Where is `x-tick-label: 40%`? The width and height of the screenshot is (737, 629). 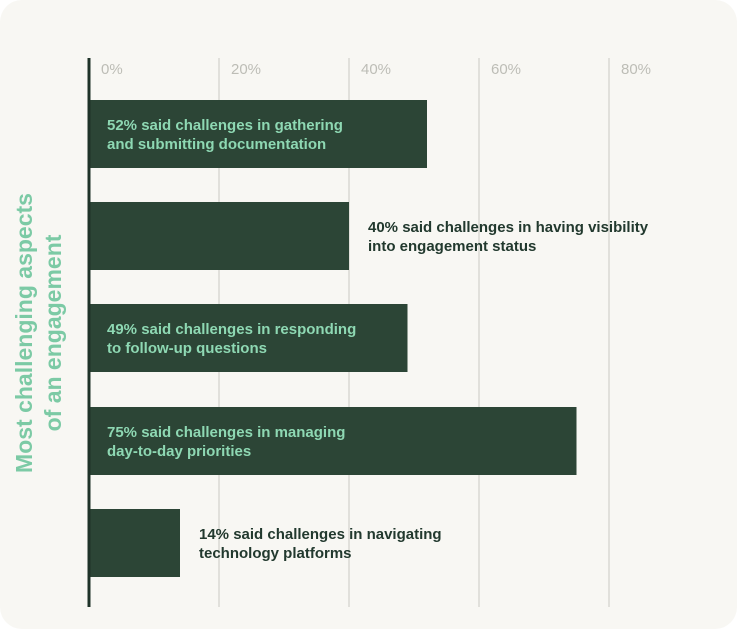
x-tick-label: 40% is located at coordinates (376, 69).